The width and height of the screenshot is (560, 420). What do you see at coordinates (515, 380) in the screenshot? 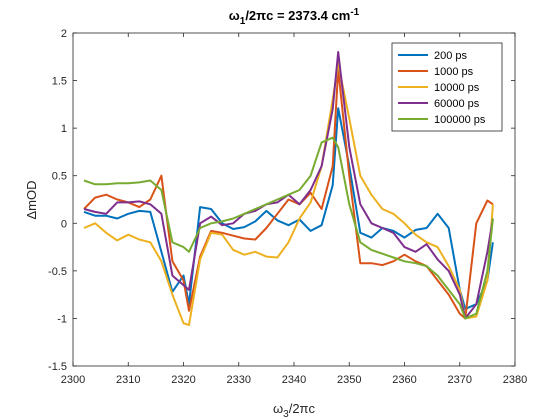
I see `x-tick-label-8: 2380` at bounding box center [515, 380].